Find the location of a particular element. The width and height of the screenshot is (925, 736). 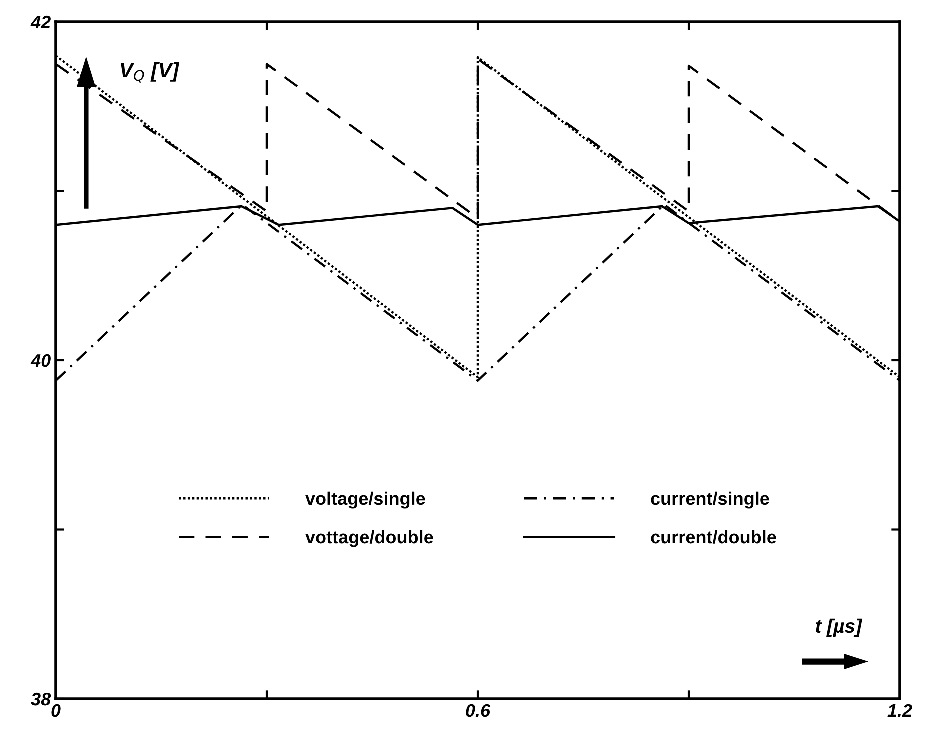

x-axis-title: t [µs] is located at coordinates (839, 627).